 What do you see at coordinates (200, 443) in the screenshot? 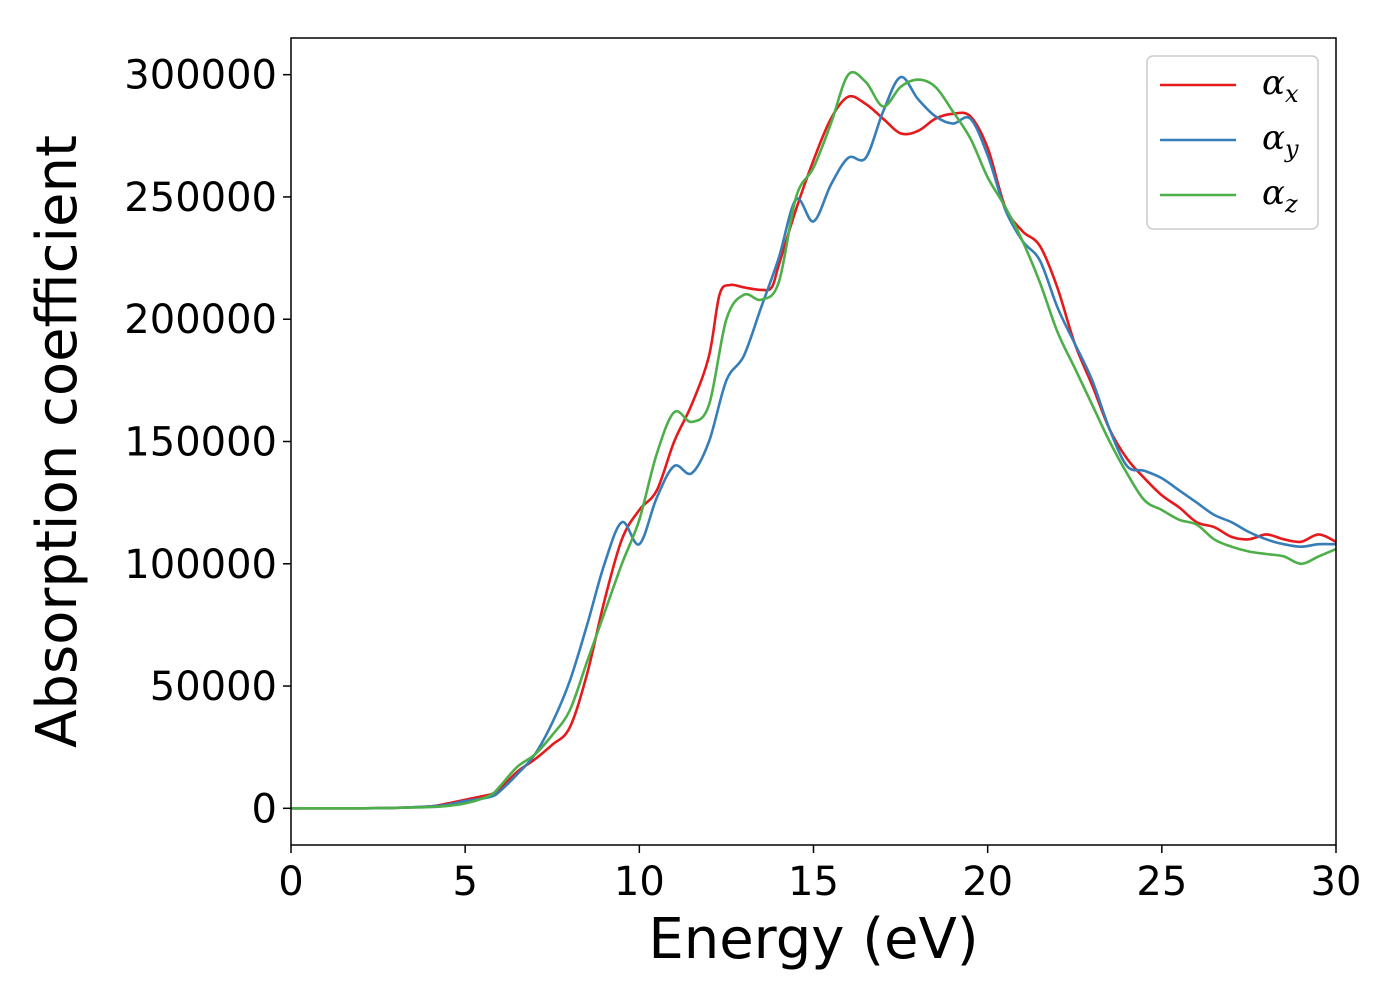
I see `y-tick-label: 150000` at bounding box center [200, 443].